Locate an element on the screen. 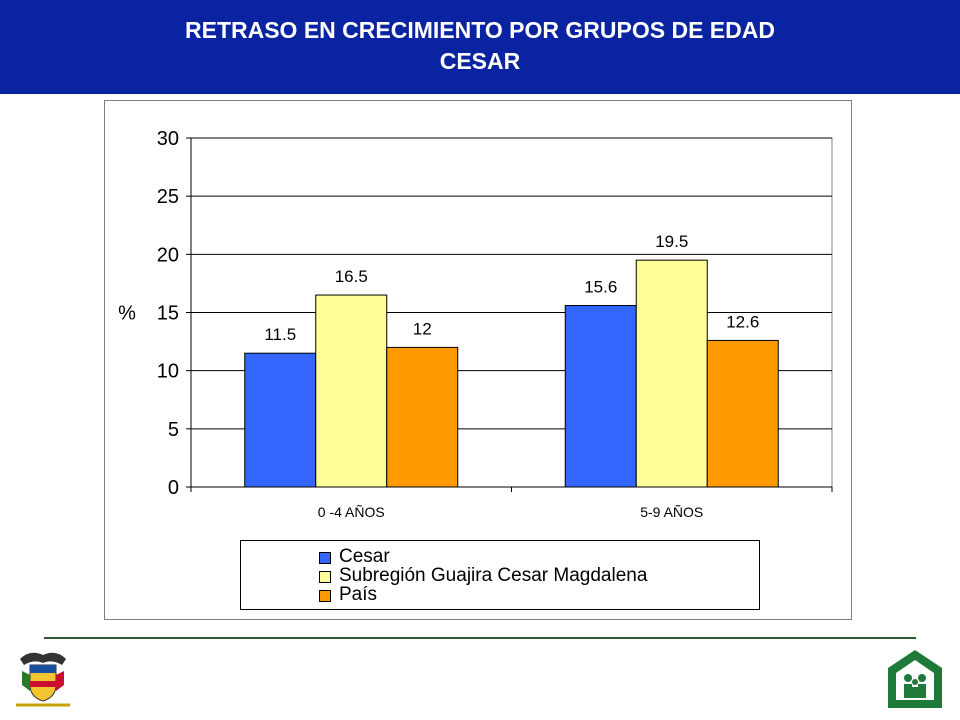 The height and width of the screenshot is (720, 960). data-label: 12 is located at coordinates (422, 328).